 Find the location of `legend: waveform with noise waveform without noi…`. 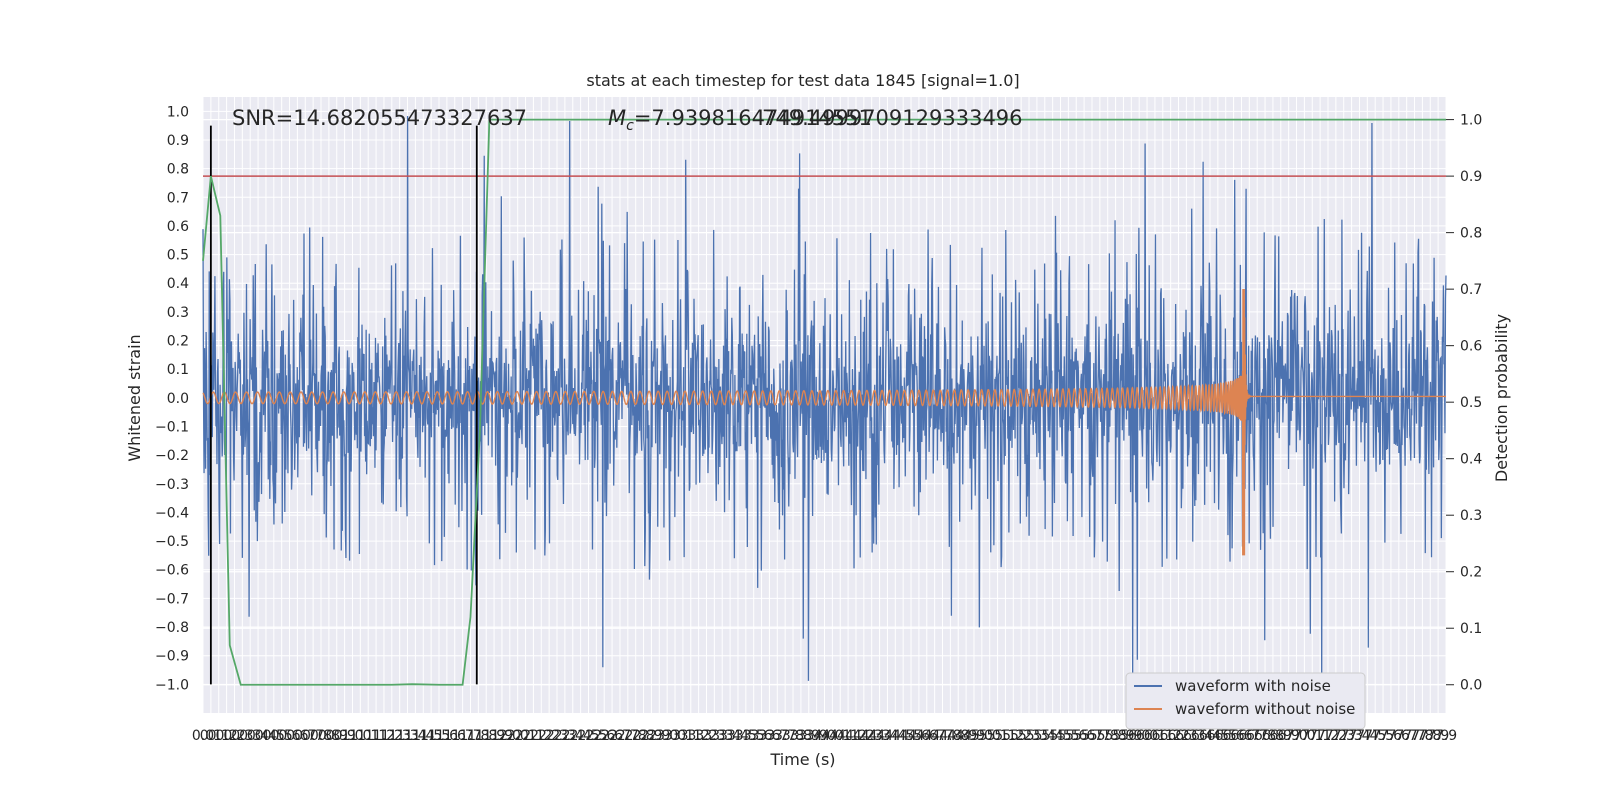

legend: waveform with noise waveform without noi… is located at coordinates (1245, 701).